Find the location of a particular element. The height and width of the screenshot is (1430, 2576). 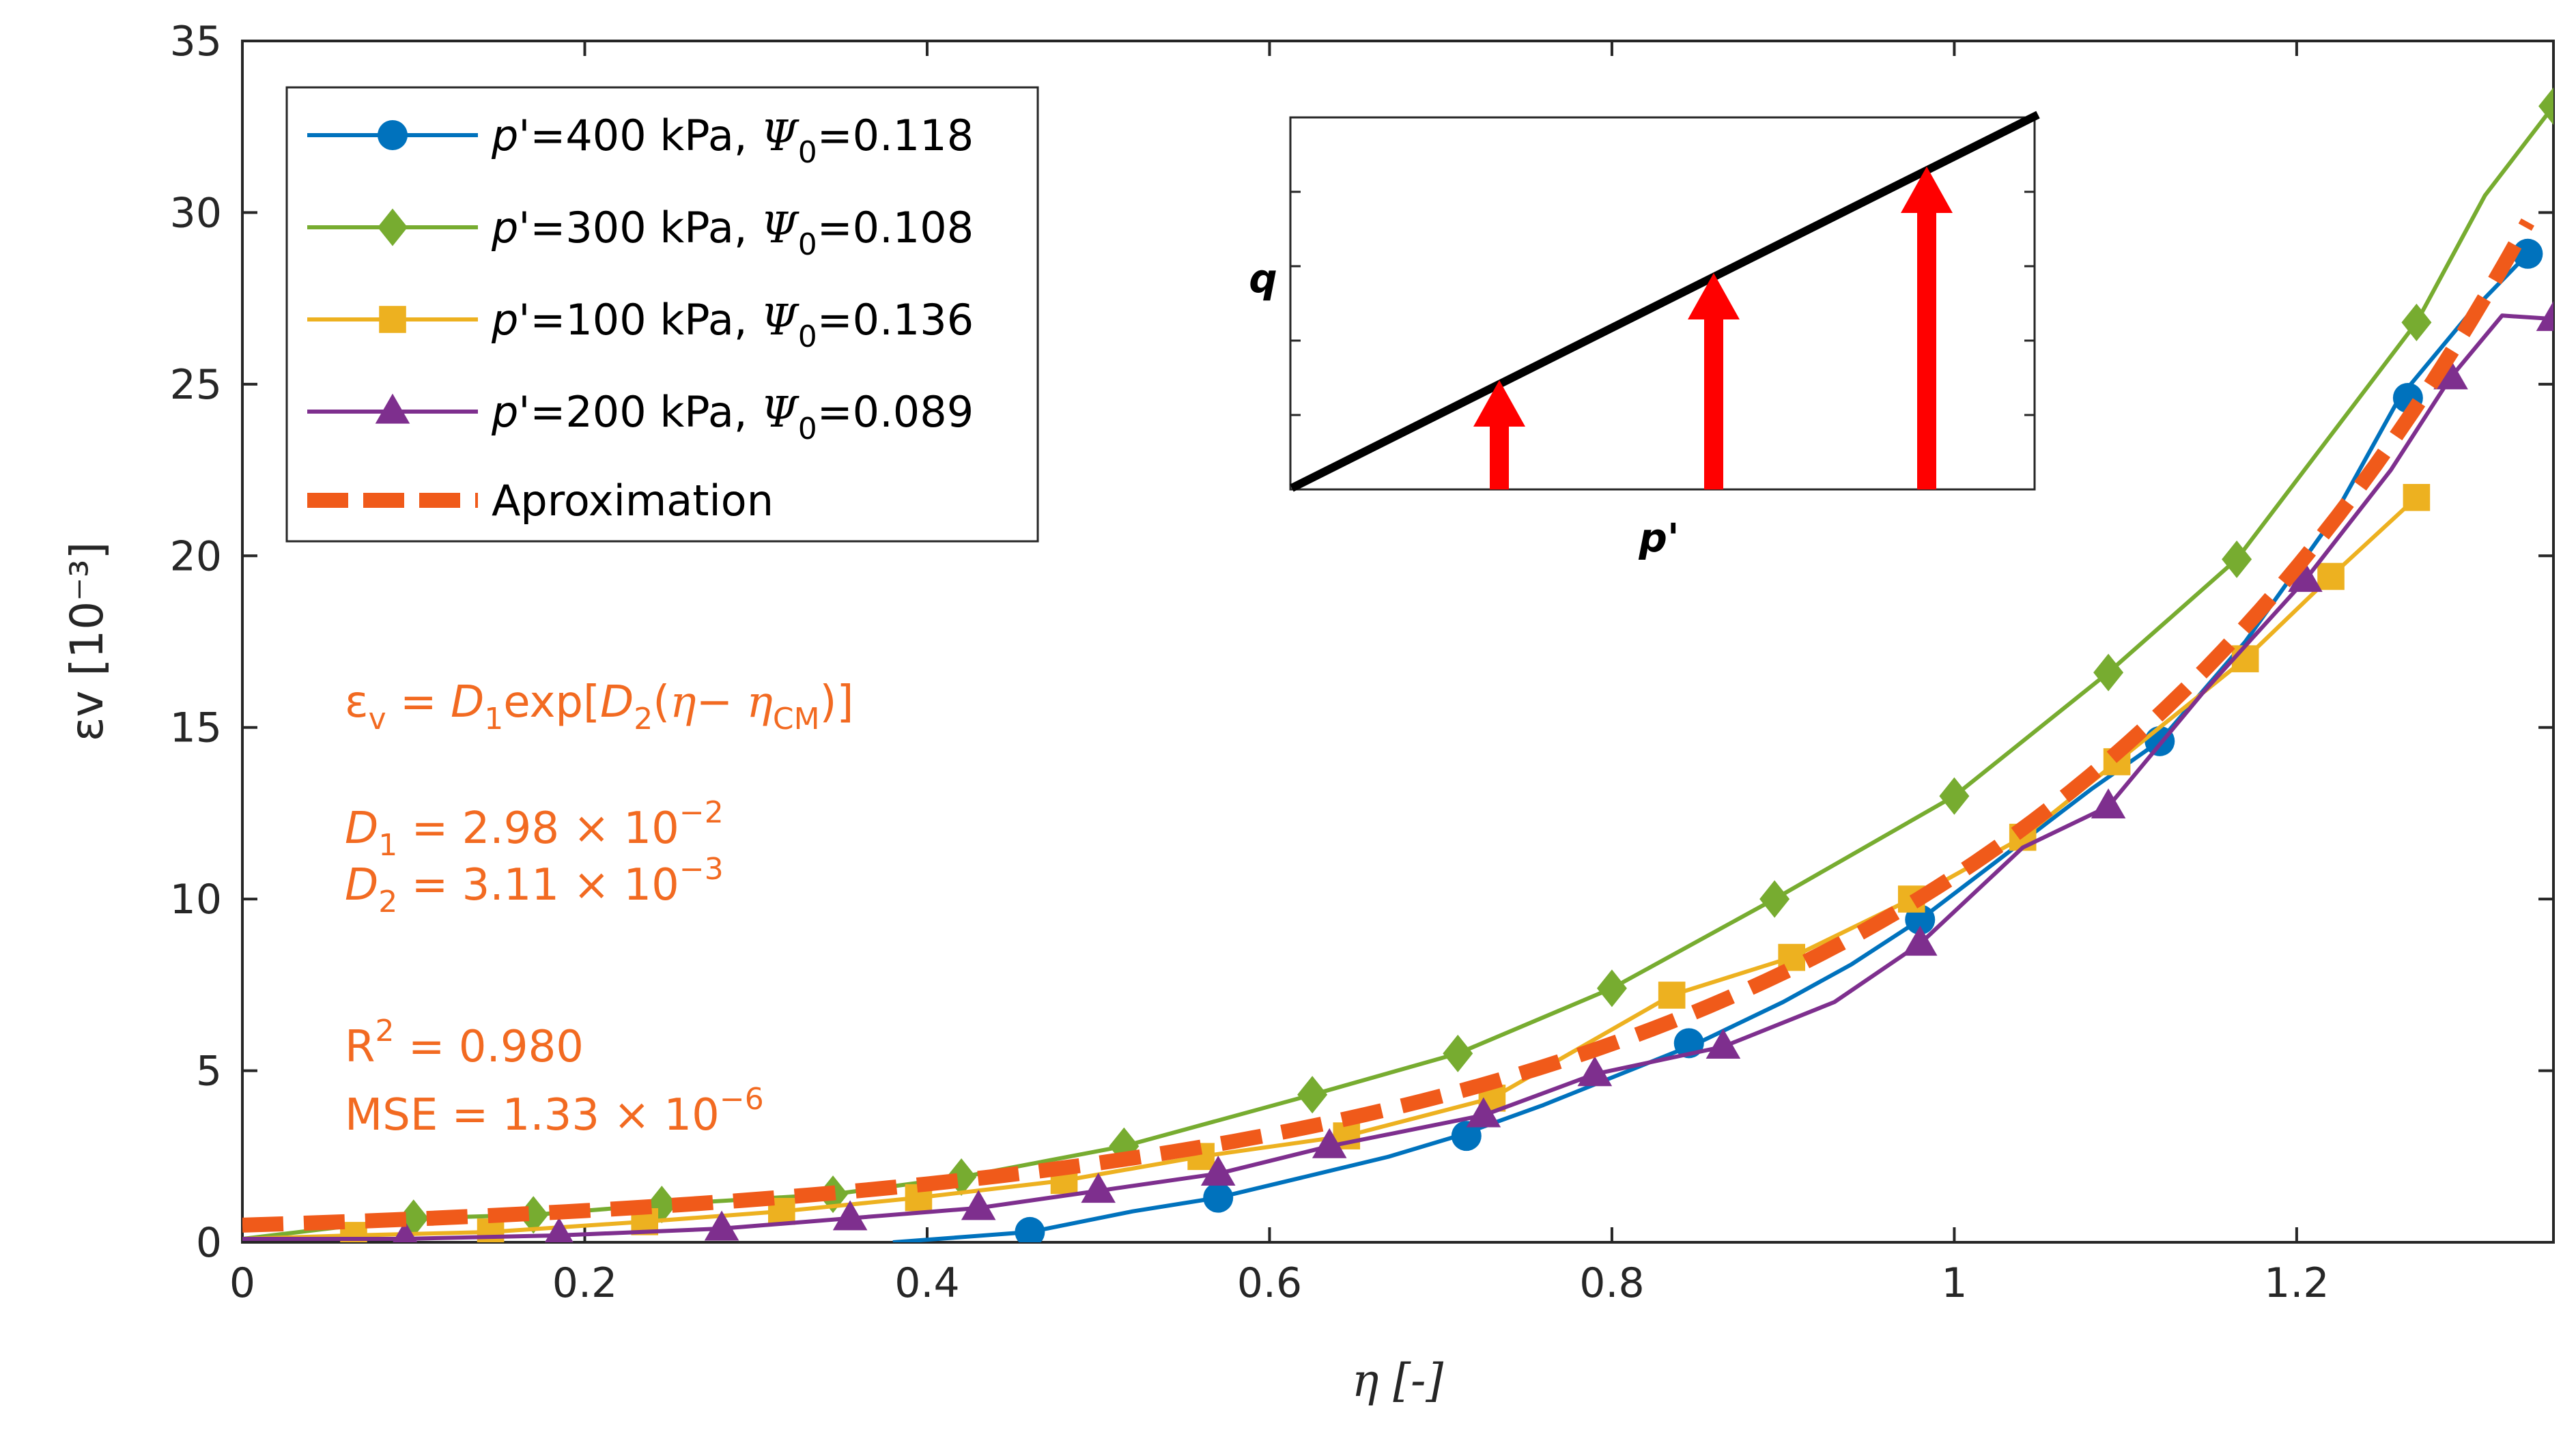

fit-d1: D1 = 2.98 × 10−2 is located at coordinates (534, 829).